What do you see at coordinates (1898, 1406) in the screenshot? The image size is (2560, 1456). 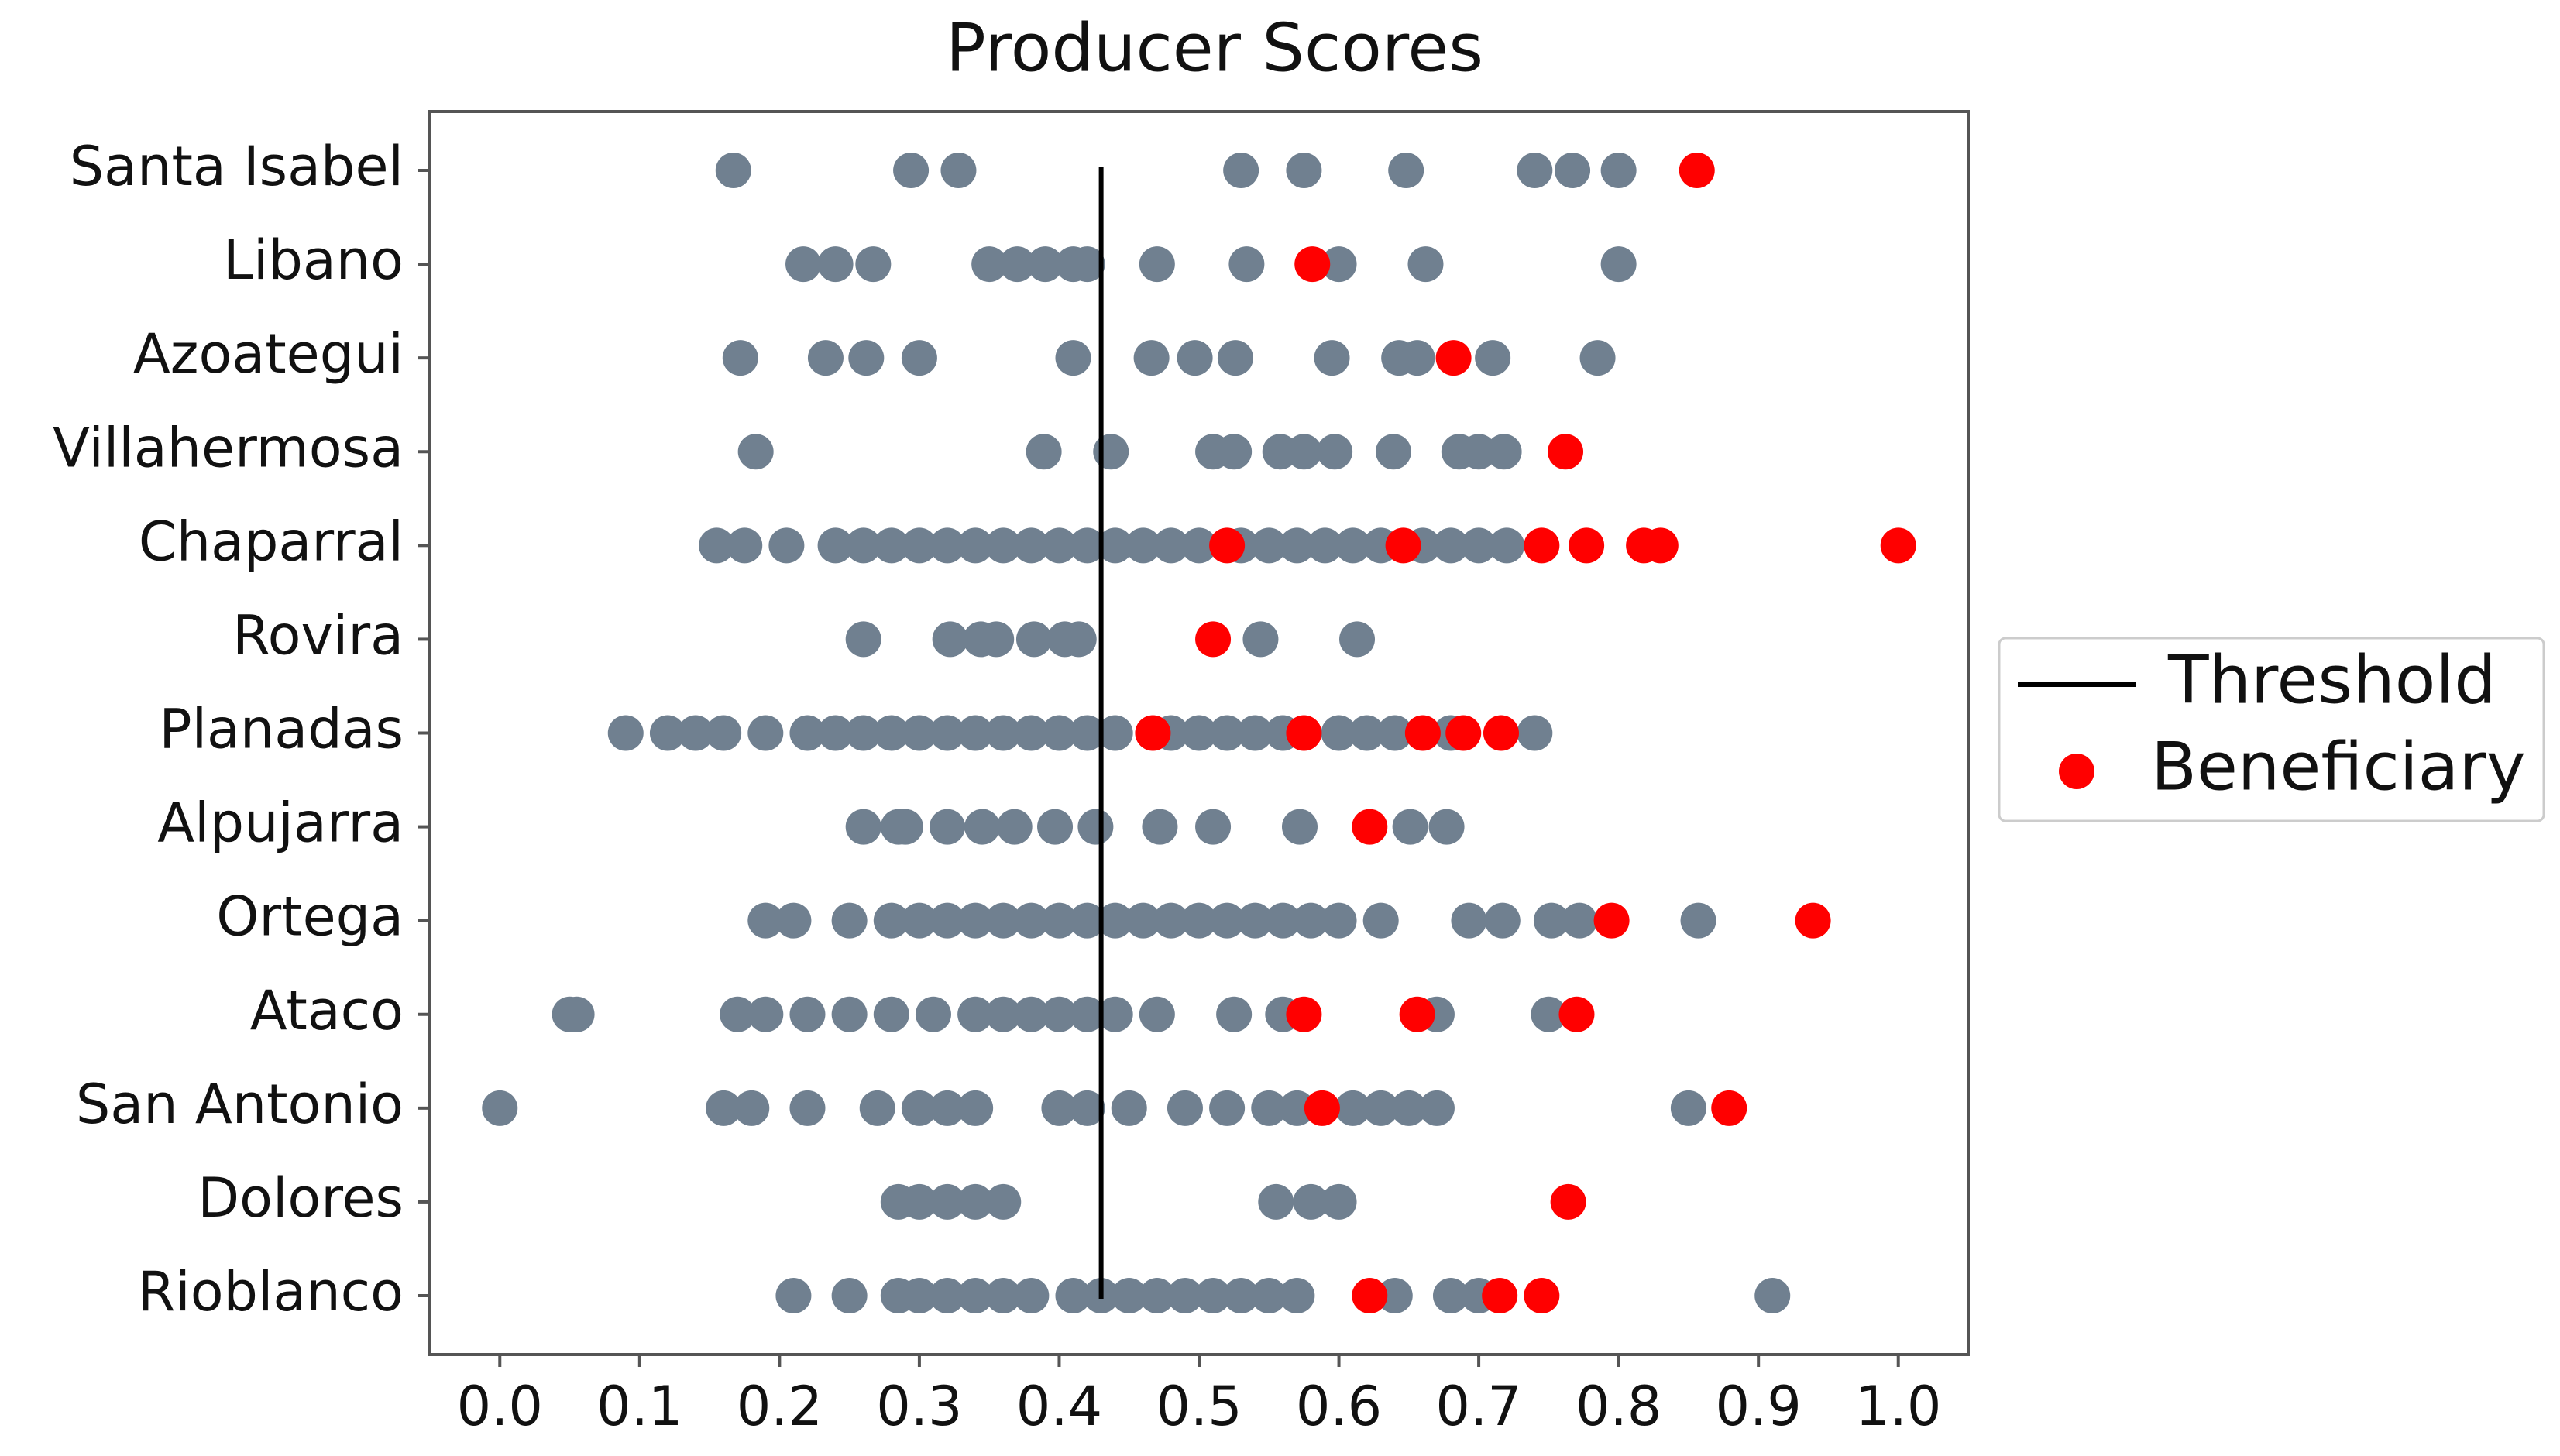 I see `x-tick-label: 1.0` at bounding box center [1898, 1406].